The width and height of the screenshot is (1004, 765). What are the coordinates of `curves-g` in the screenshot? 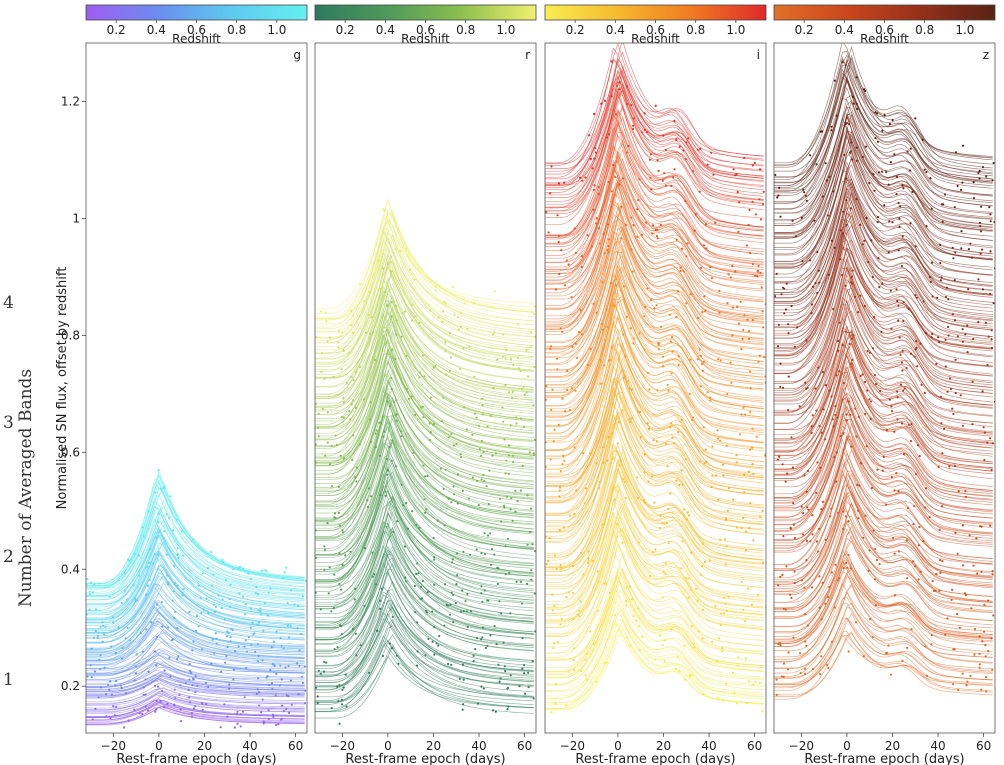 It's located at (195, 597).